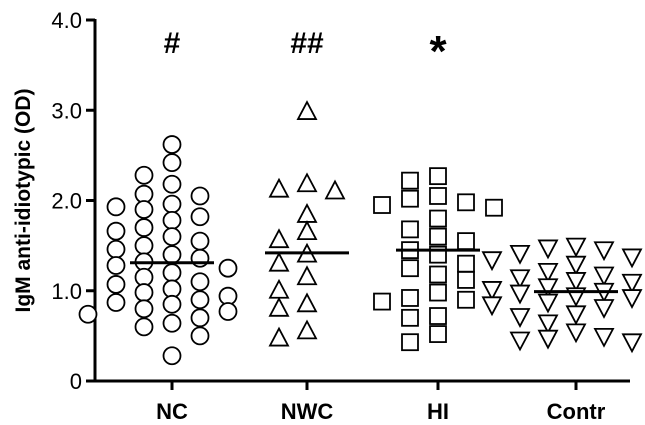 The width and height of the screenshot is (645, 425). I want to click on y-tick-label: 0, so click(76, 381).